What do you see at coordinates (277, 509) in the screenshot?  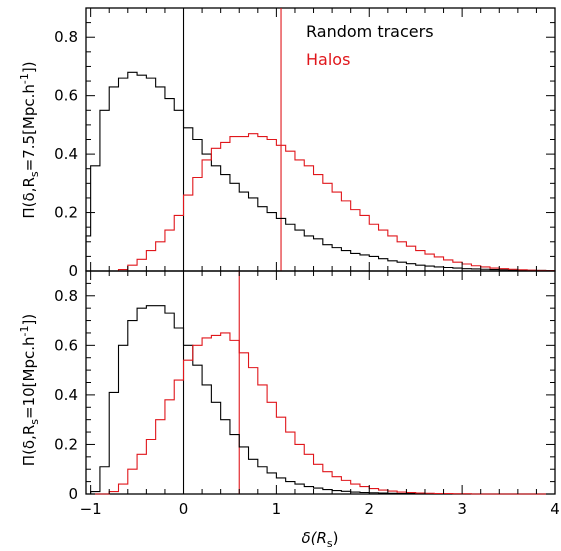 I see `xtick-label: 1` at bounding box center [277, 509].